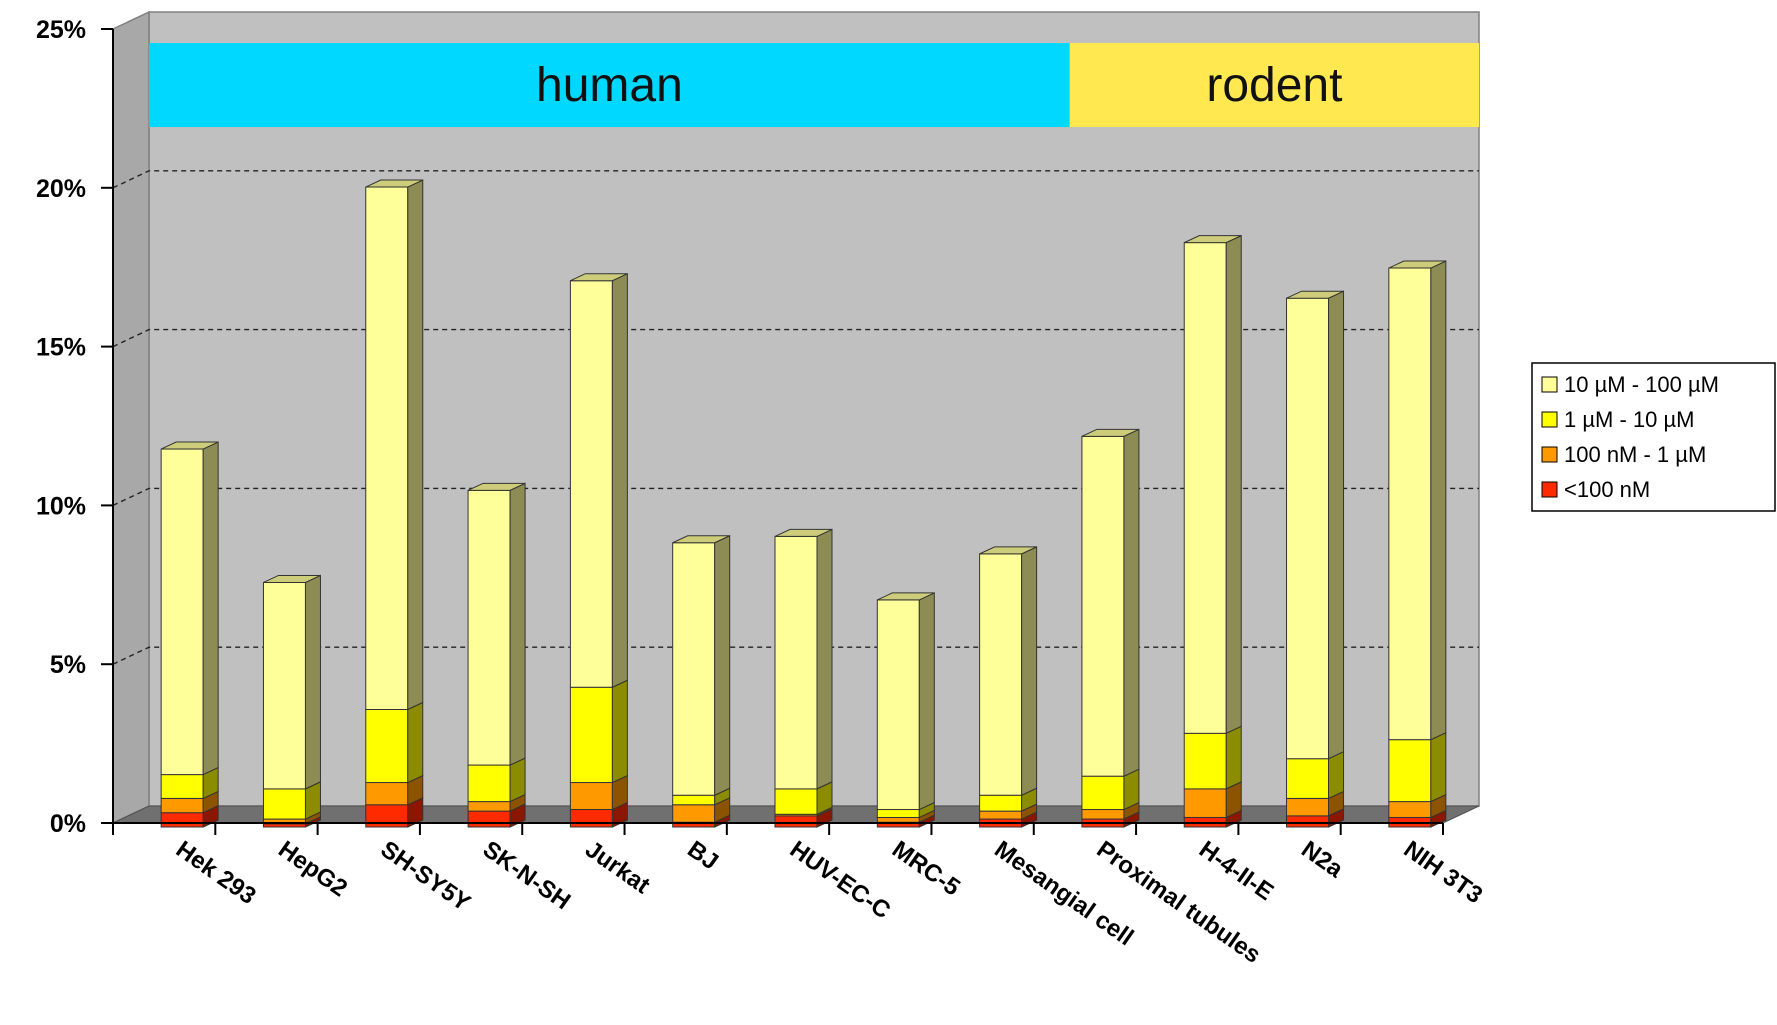  I want to click on legend-entry: 10 µM - 100 µM, so click(1641, 384).